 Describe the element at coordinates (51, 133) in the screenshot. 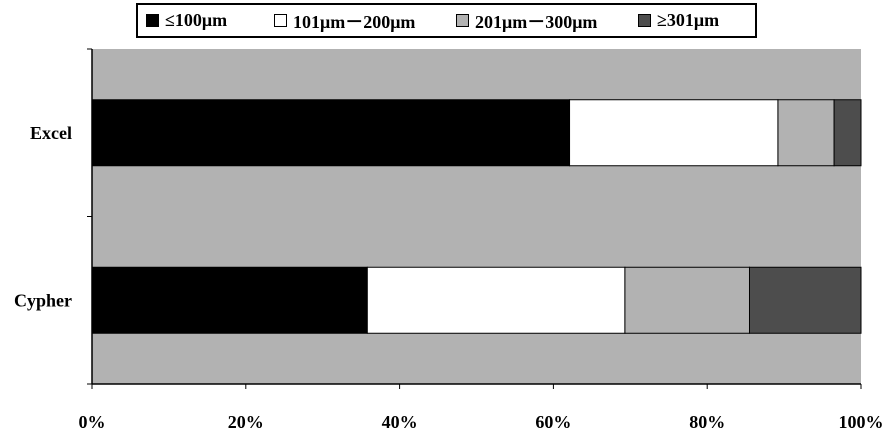

I see `category-label: Excel` at that location.